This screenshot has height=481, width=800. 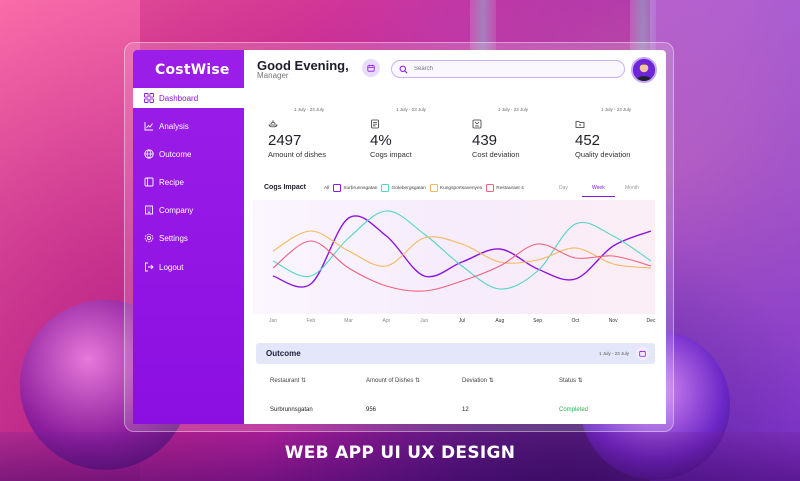 I want to click on x-tick-label: Sep, so click(x=538, y=321).